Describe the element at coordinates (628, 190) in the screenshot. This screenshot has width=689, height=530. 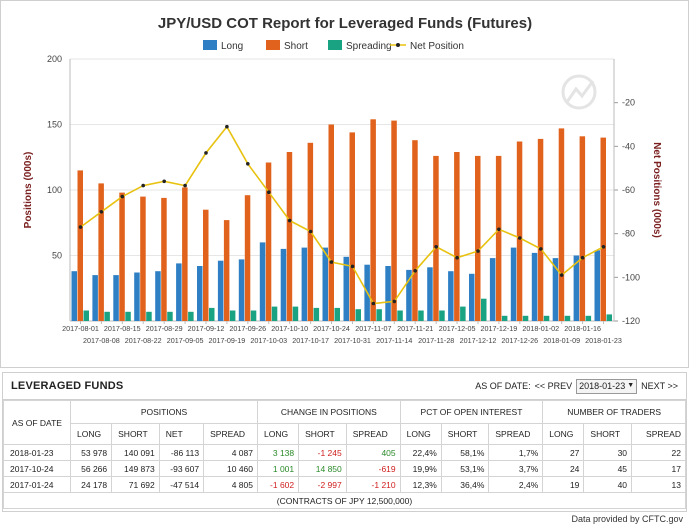
I see `y2-tick-label: -60` at that location.